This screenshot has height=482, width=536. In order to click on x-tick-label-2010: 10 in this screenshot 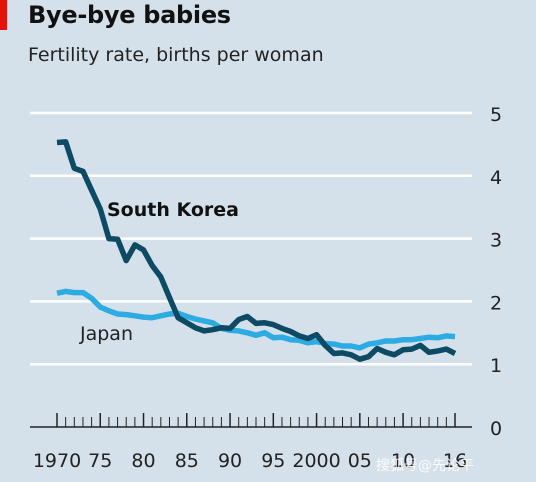, I will do `click(403, 461)`.